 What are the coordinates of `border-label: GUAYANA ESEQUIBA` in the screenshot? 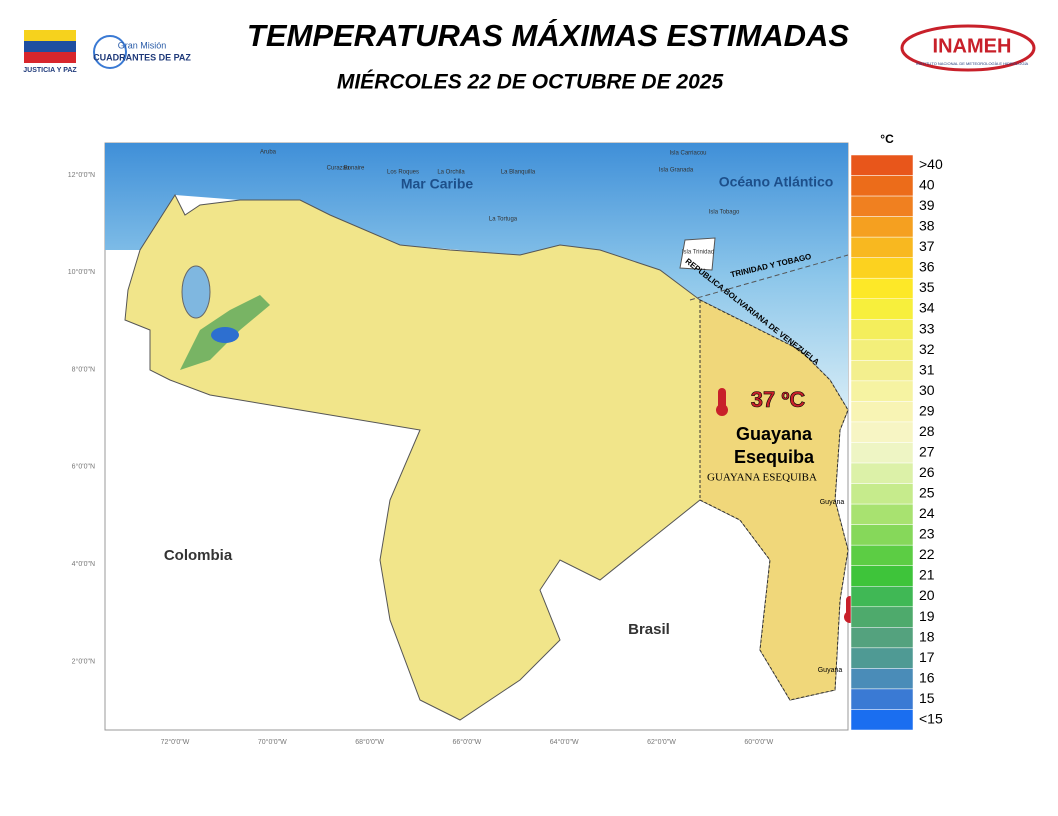 It's located at (762, 478).